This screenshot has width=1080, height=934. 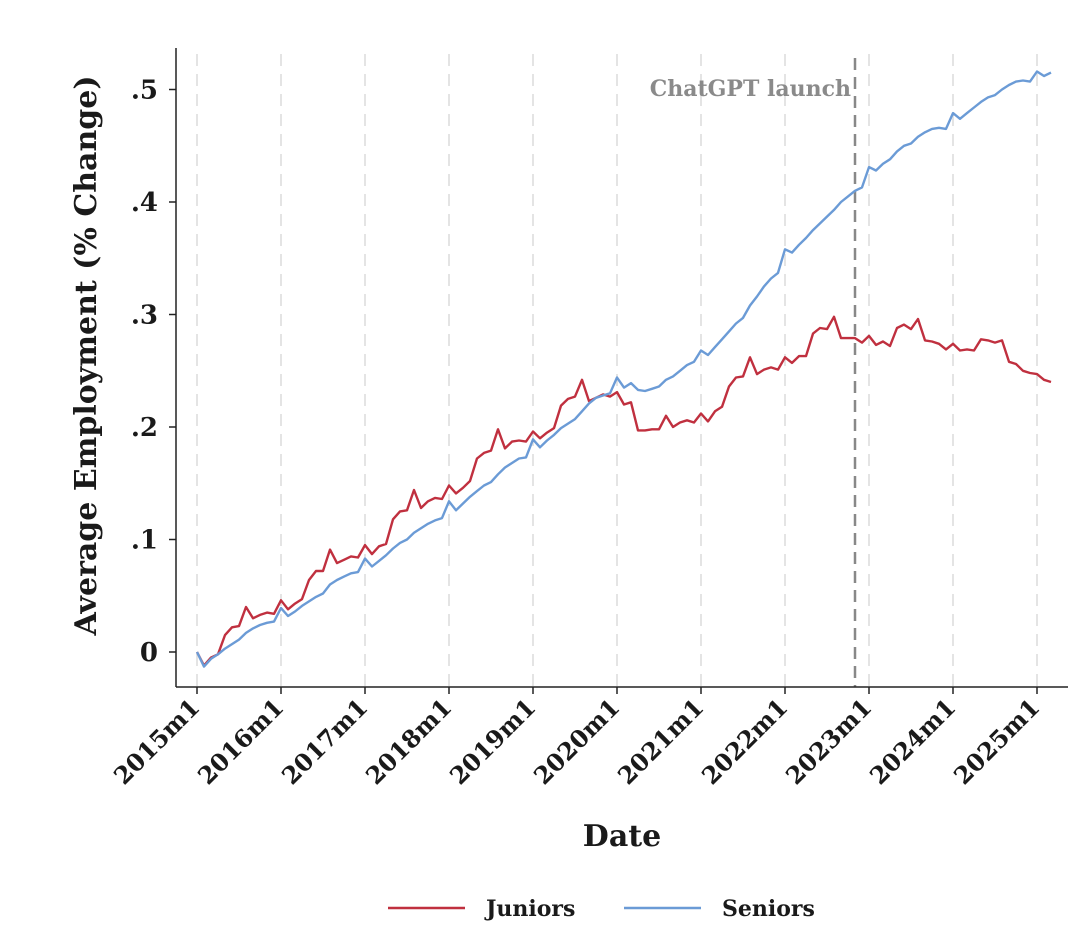 What do you see at coordinates (768, 909) in the screenshot?
I see `legend-label-seniors: Seniors` at bounding box center [768, 909].